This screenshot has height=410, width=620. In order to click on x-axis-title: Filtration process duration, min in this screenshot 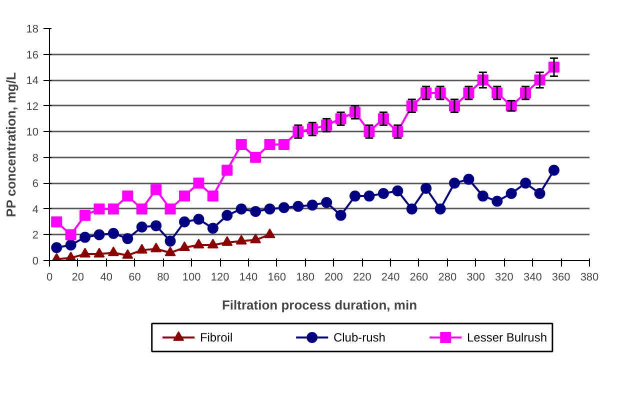, I will do `click(320, 305)`.